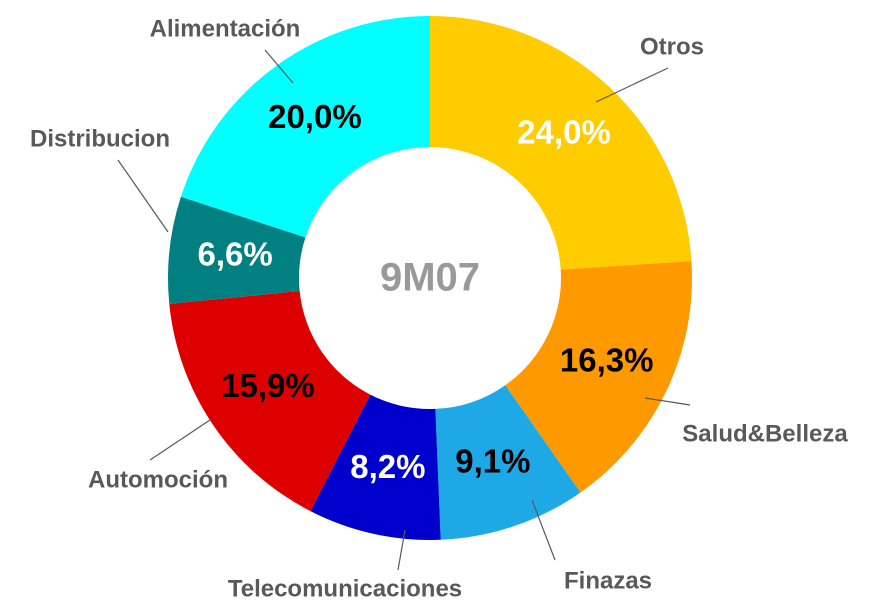 The image size is (877, 606). Describe the element at coordinates (608, 580) in the screenshot. I see `category-label: Finazas` at that location.